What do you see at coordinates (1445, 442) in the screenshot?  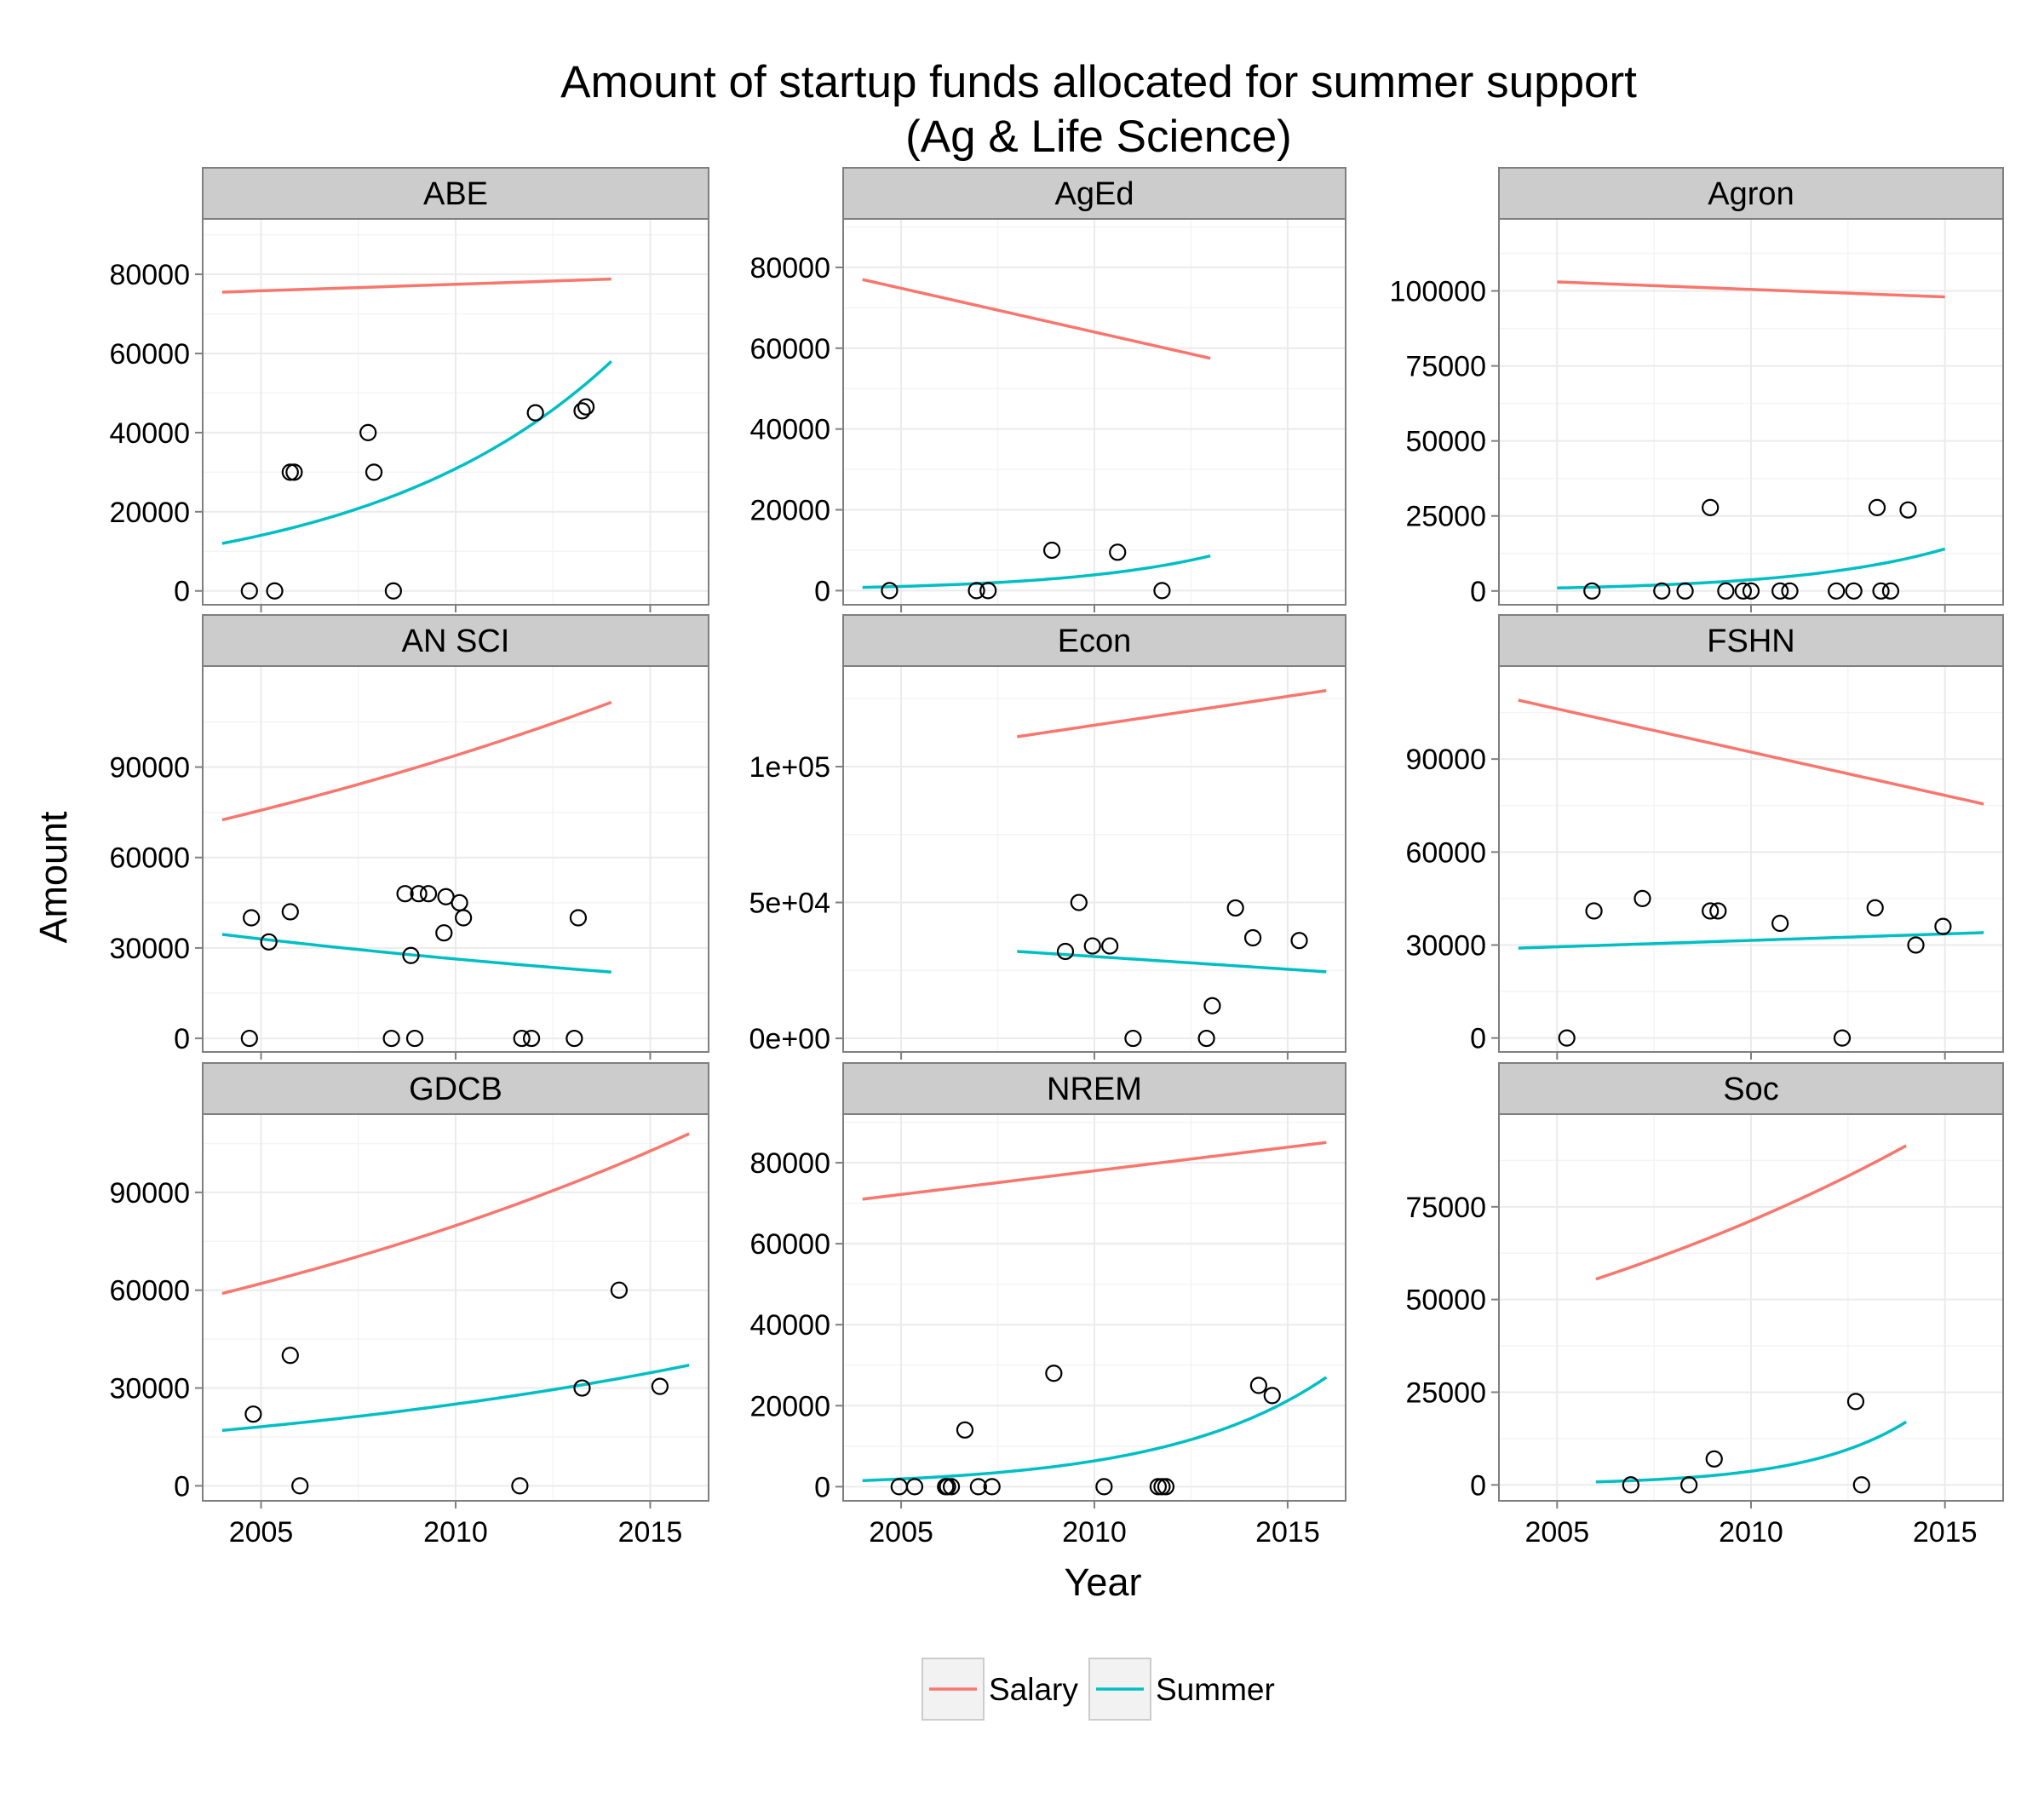 I see `y-tick-label: 50000` at bounding box center [1445, 442].